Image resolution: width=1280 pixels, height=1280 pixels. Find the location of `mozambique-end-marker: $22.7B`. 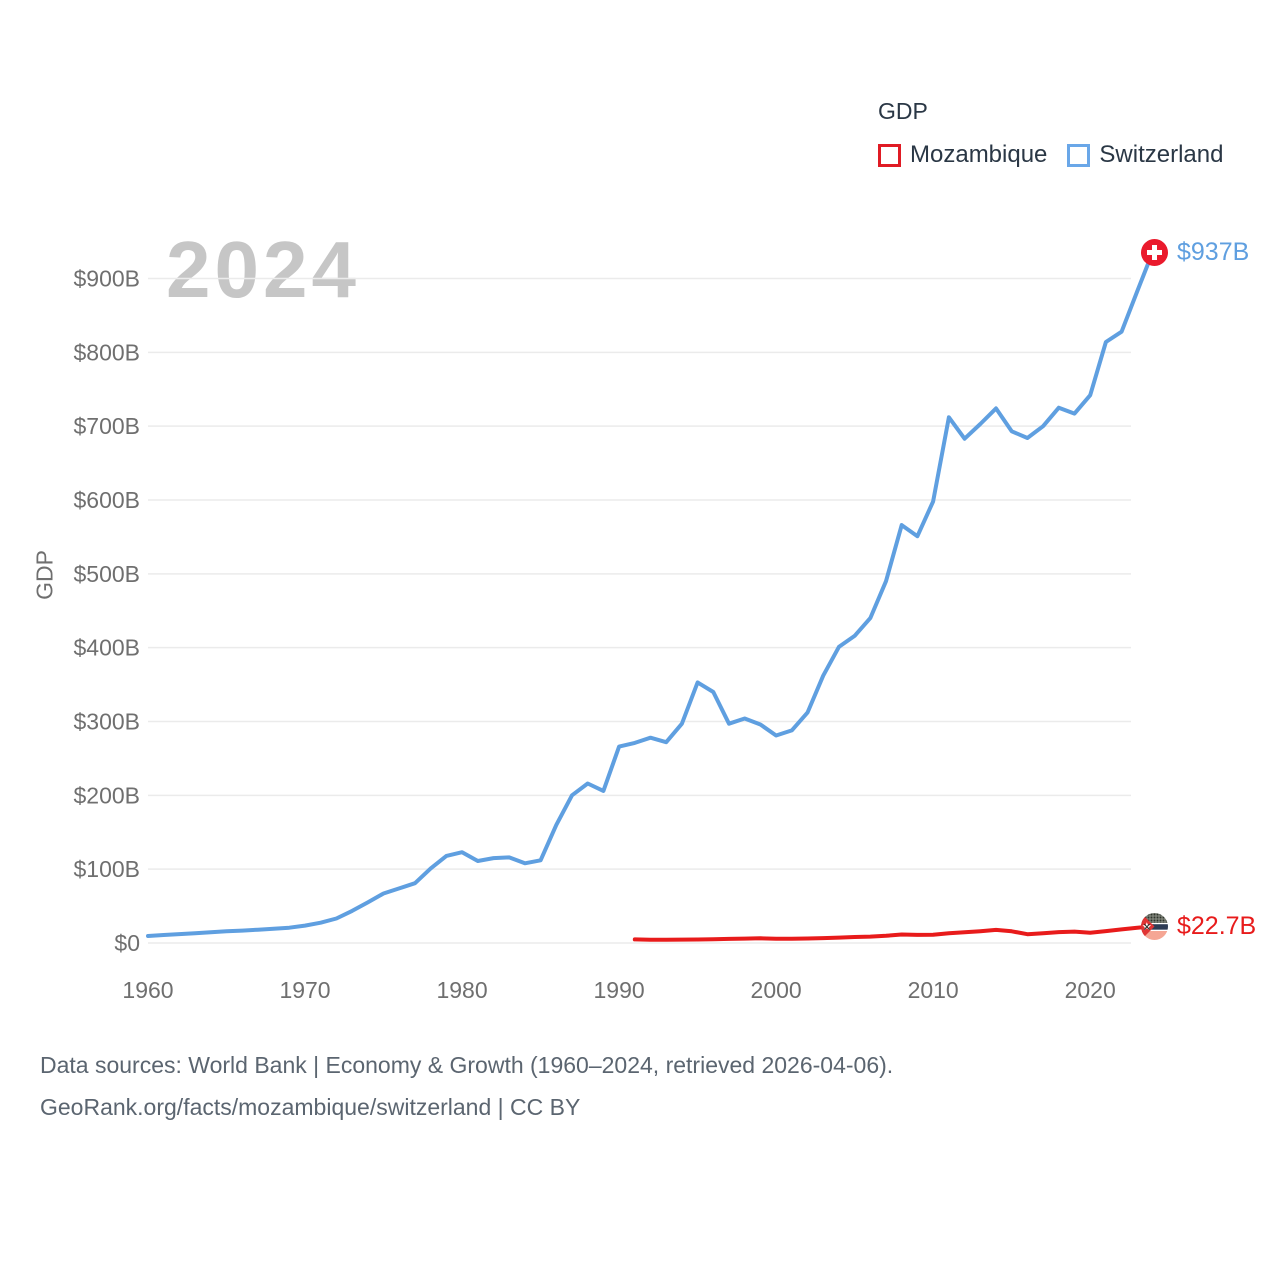

mozambique-end-marker: $22.7B is located at coordinates (1198, 926).